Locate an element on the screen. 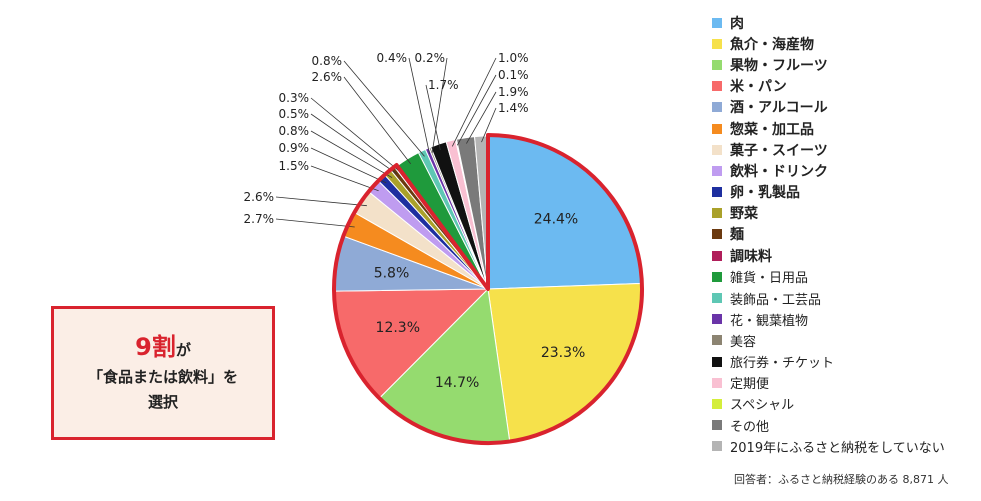 The image size is (981, 501). legend-label: 肉 is located at coordinates (737, 23).